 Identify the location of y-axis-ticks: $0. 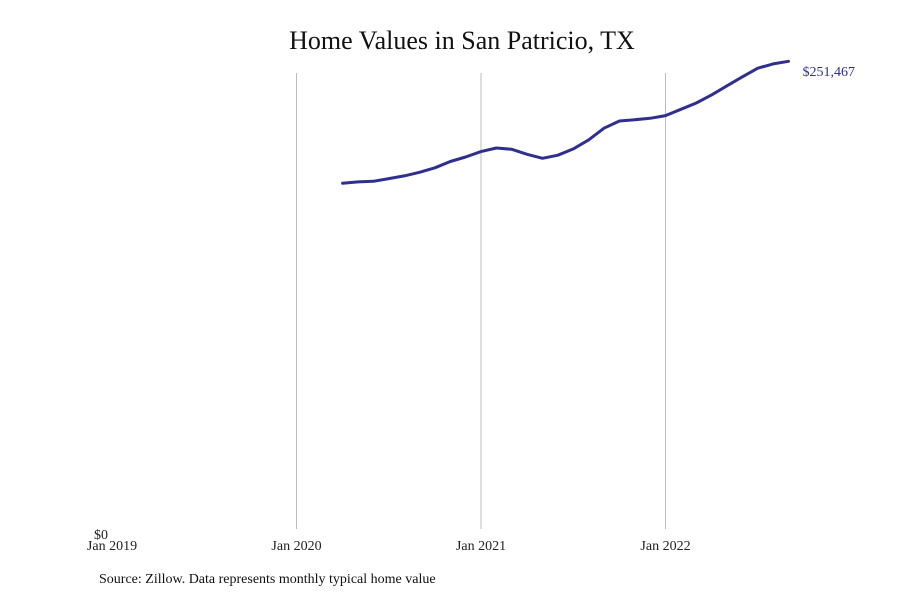
(101, 535).